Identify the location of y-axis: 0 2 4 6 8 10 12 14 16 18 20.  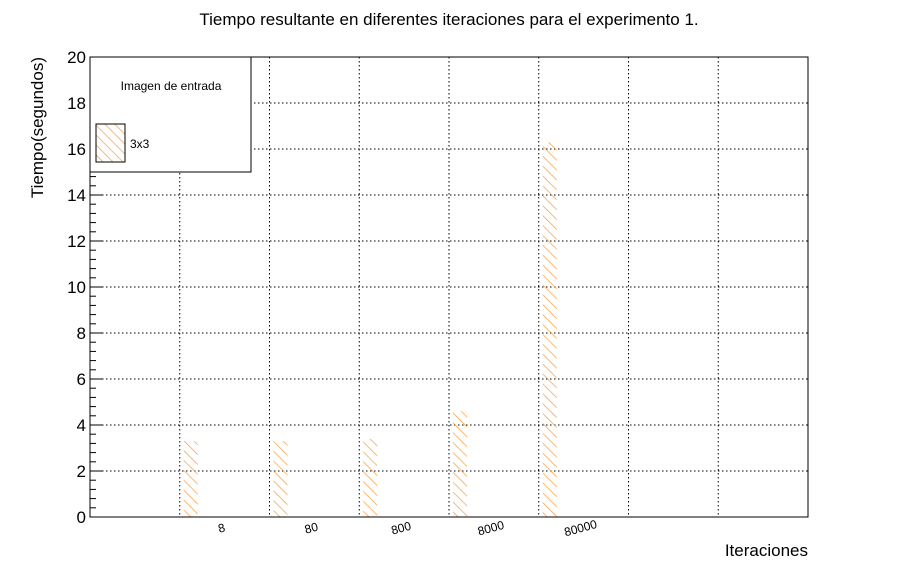
(84, 287).